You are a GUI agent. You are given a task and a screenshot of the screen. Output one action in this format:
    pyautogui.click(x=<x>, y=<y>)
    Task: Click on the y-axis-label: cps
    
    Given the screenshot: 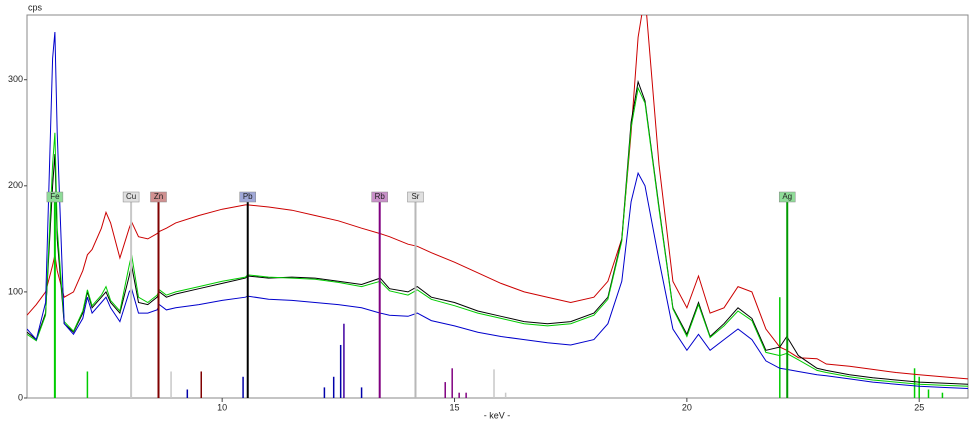 What is the action you would take?
    pyautogui.click(x=35, y=7)
    